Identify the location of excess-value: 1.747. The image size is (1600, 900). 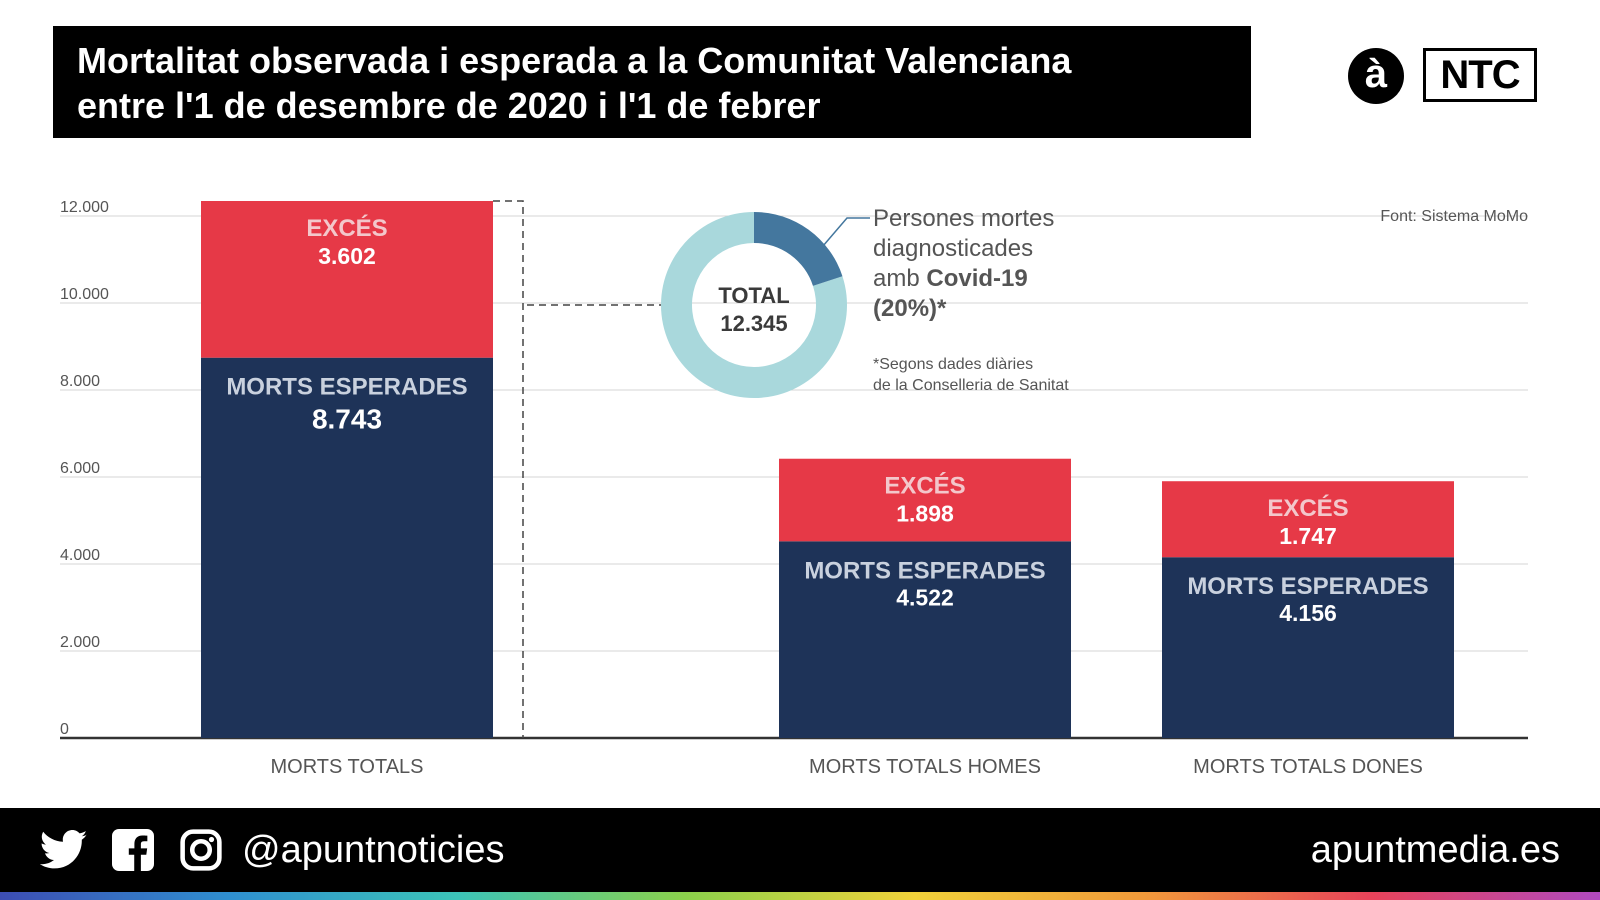
(1308, 536).